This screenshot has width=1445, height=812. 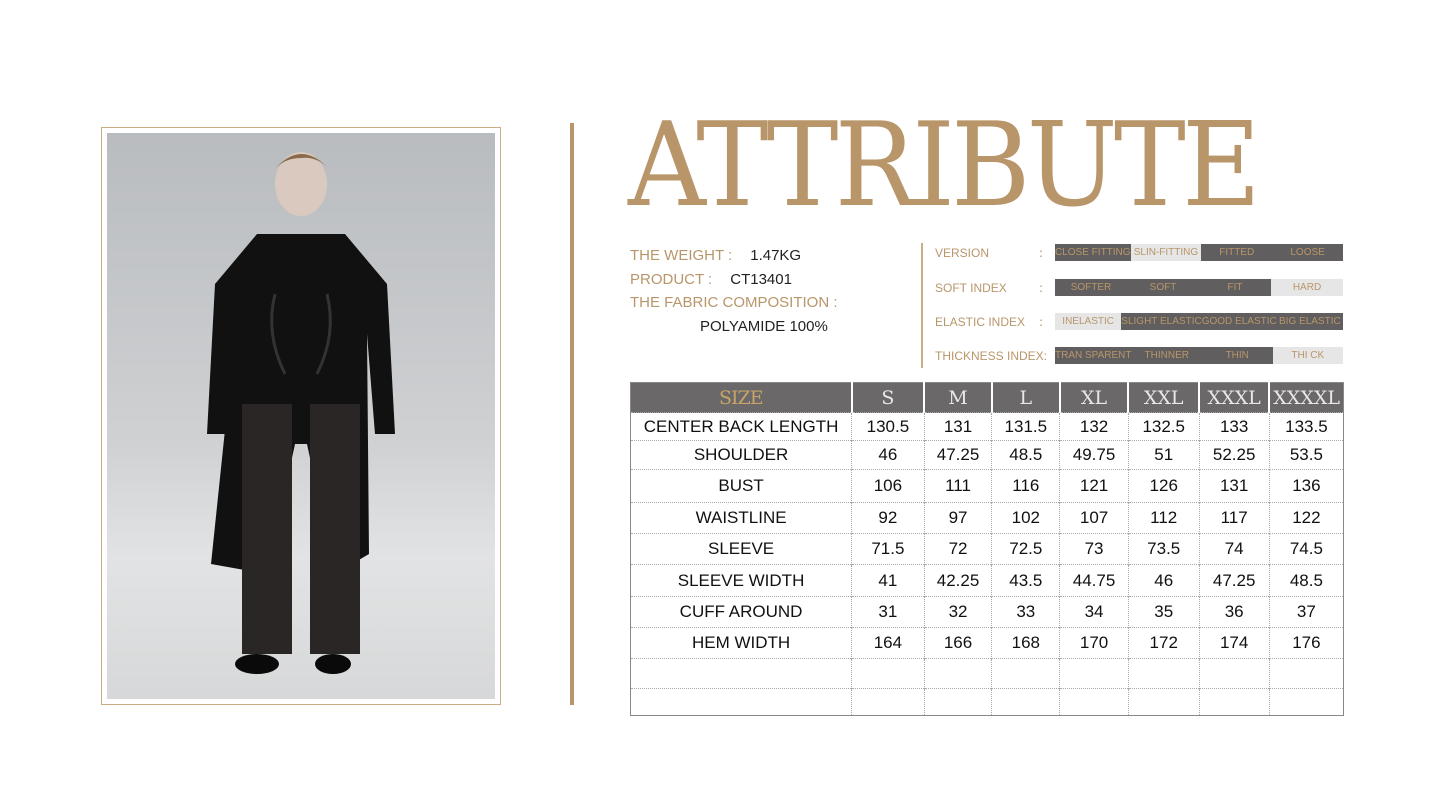 I want to click on size-column-header: S, so click(x=887, y=397).